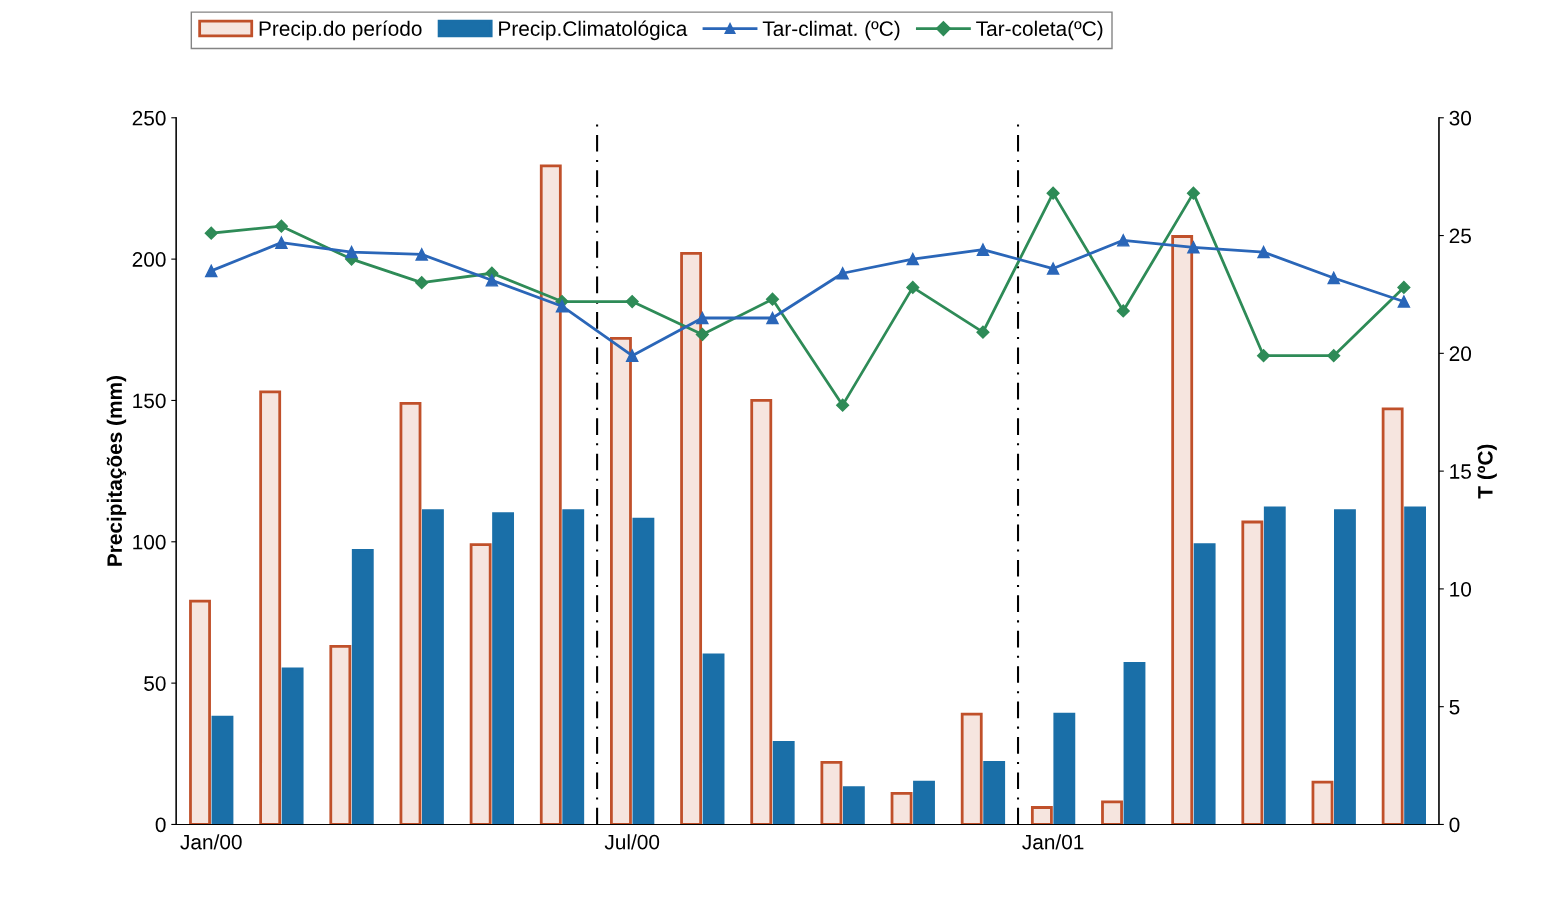  Describe the element at coordinates (1039, 30) in the screenshot. I see `legend-label: Tar-coleta(ºC)` at that location.